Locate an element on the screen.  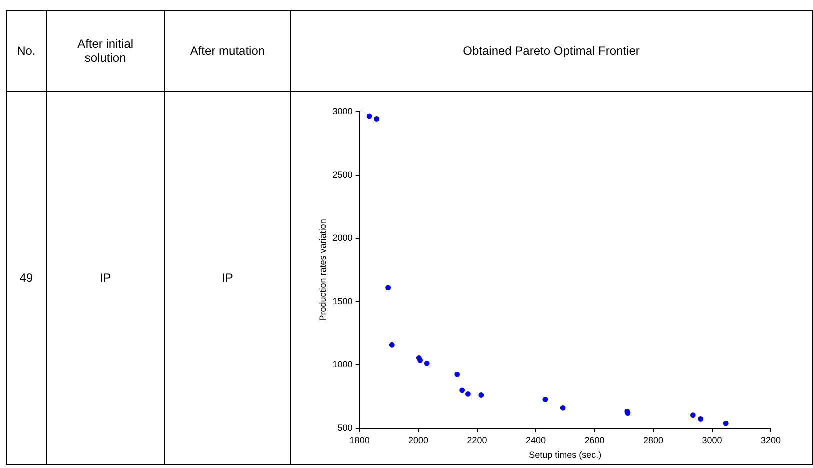
text: 49 is located at coordinates (26, 278).